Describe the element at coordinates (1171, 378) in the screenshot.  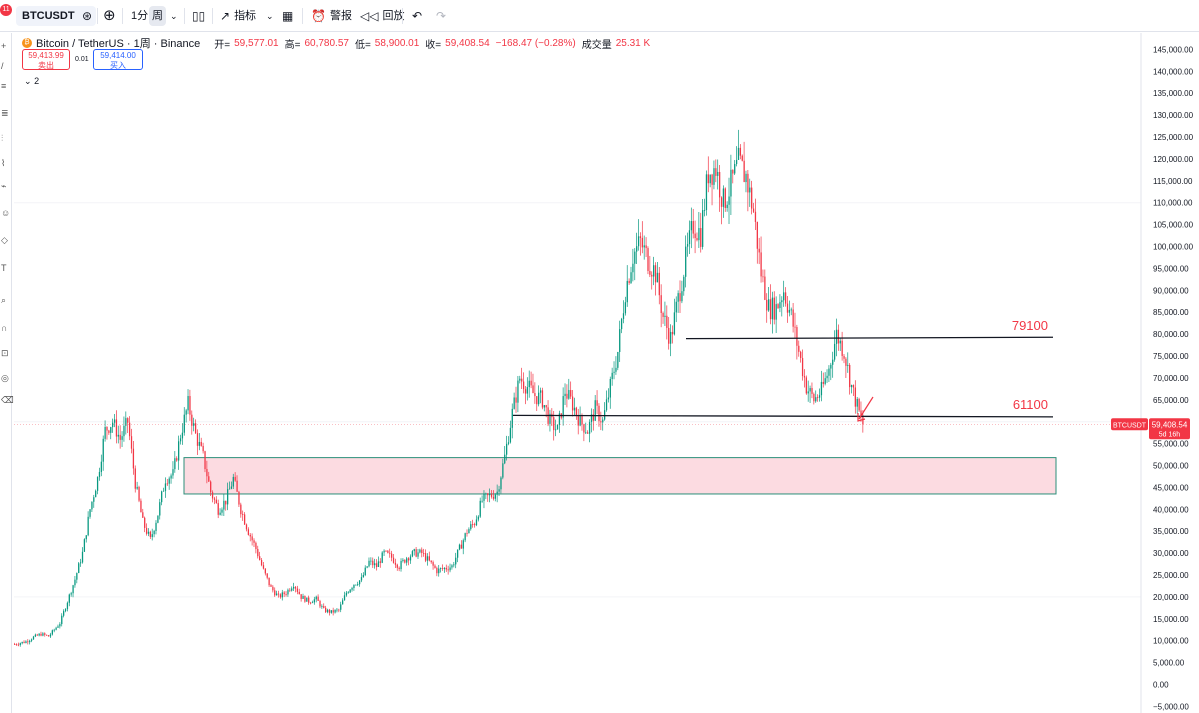
I see `price-tick-label: 70,000.00` at that location.